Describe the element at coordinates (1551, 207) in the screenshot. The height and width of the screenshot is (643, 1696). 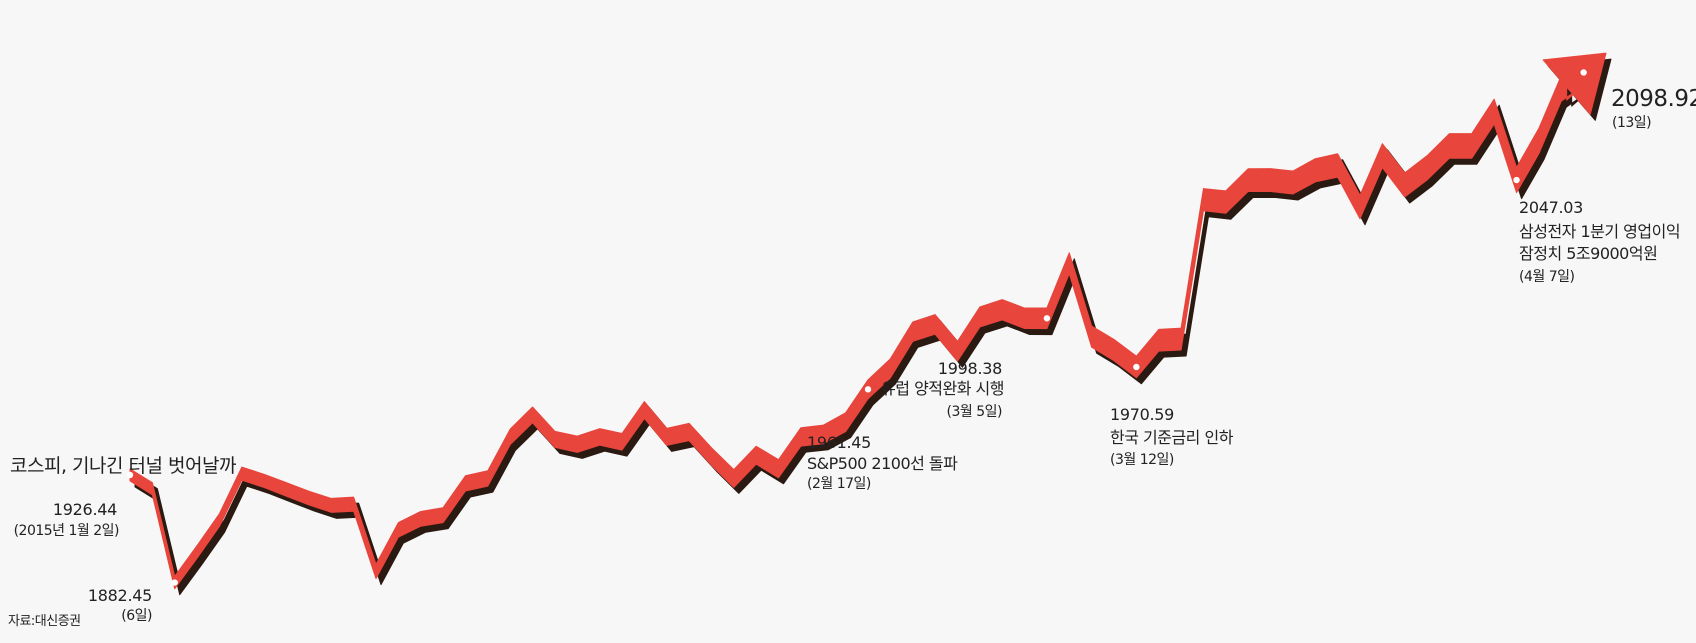
I see `samsung-value-label: 2047.03` at that location.